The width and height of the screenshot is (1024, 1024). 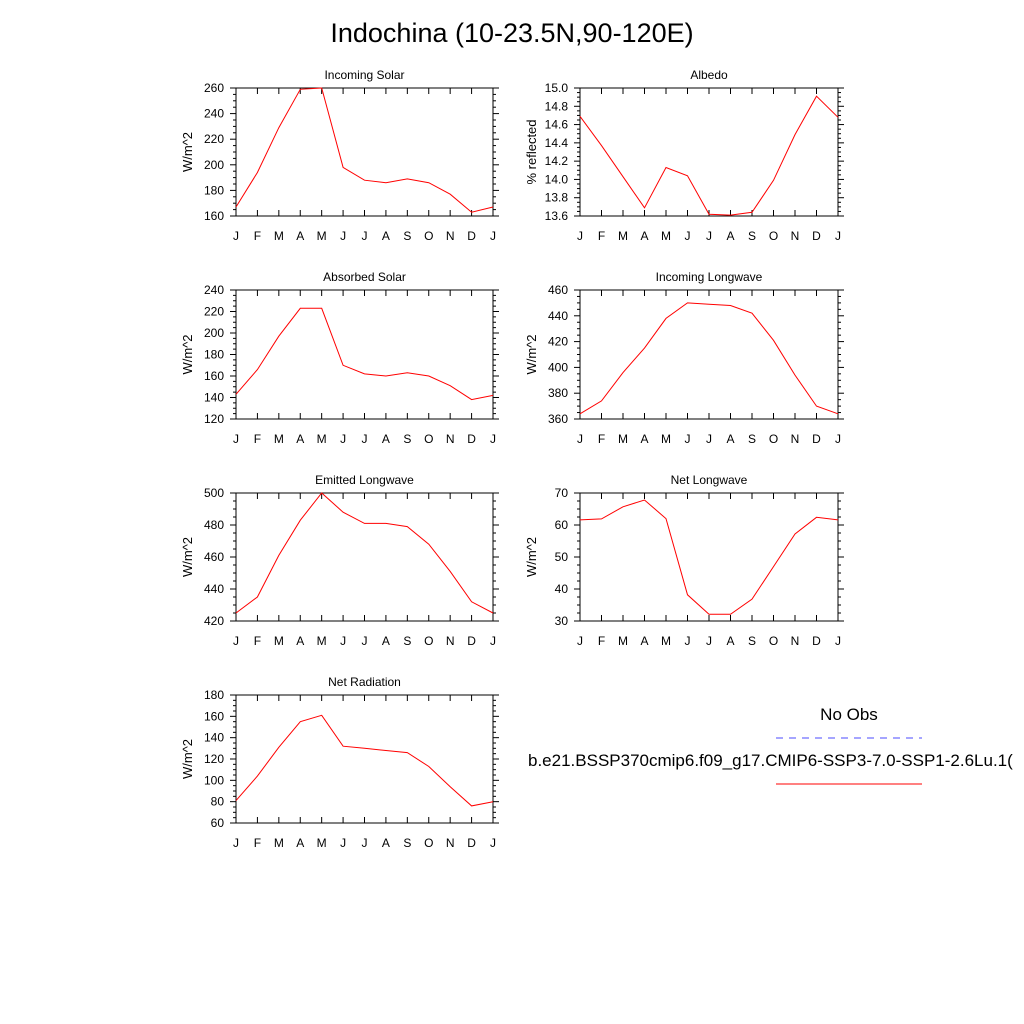 What do you see at coordinates (214, 589) in the screenshot?
I see `y-tick-label: 440` at bounding box center [214, 589].